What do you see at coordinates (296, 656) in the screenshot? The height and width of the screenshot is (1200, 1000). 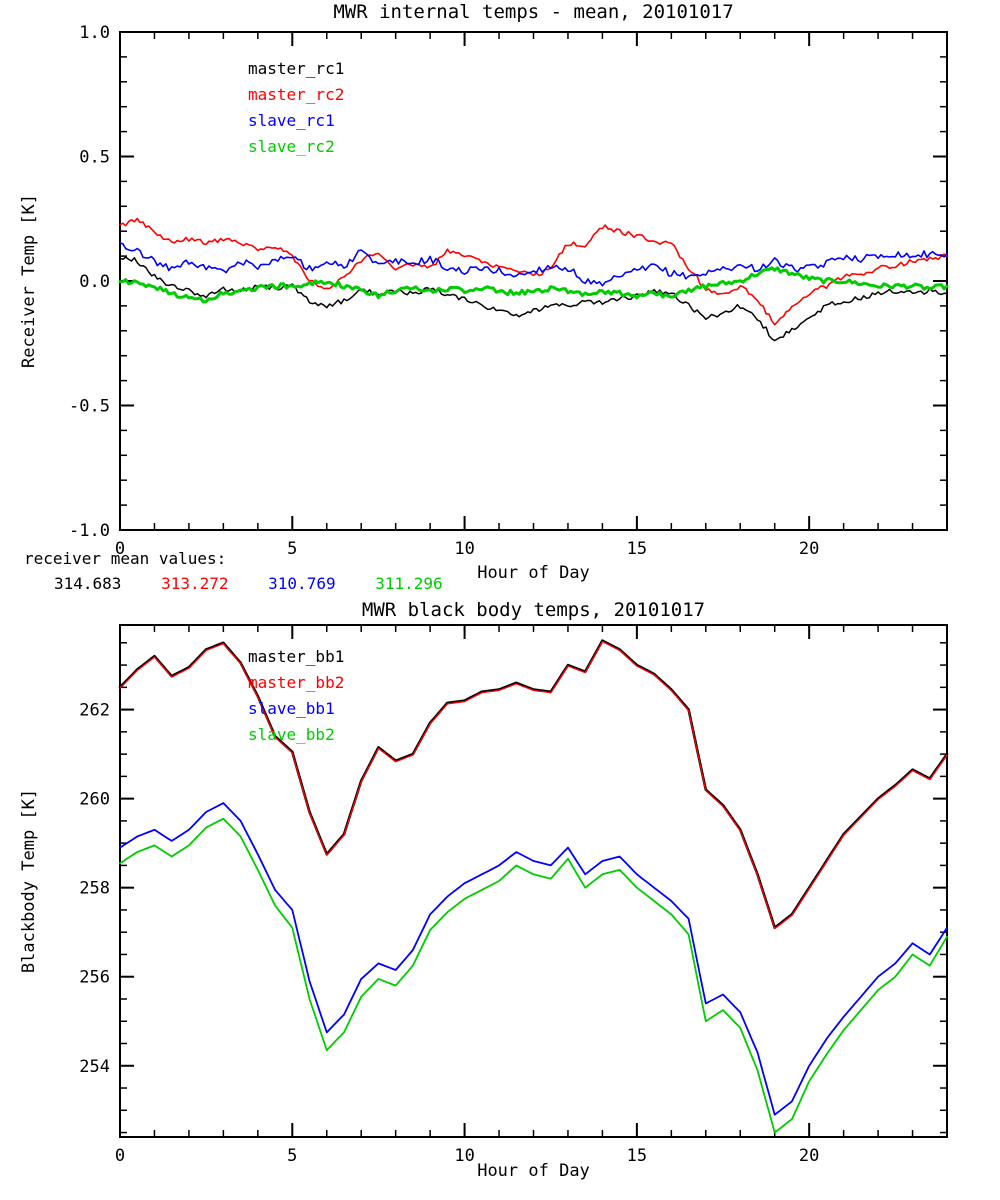 I see `legend-label-master_bb1: master_bb1` at bounding box center [296, 656].